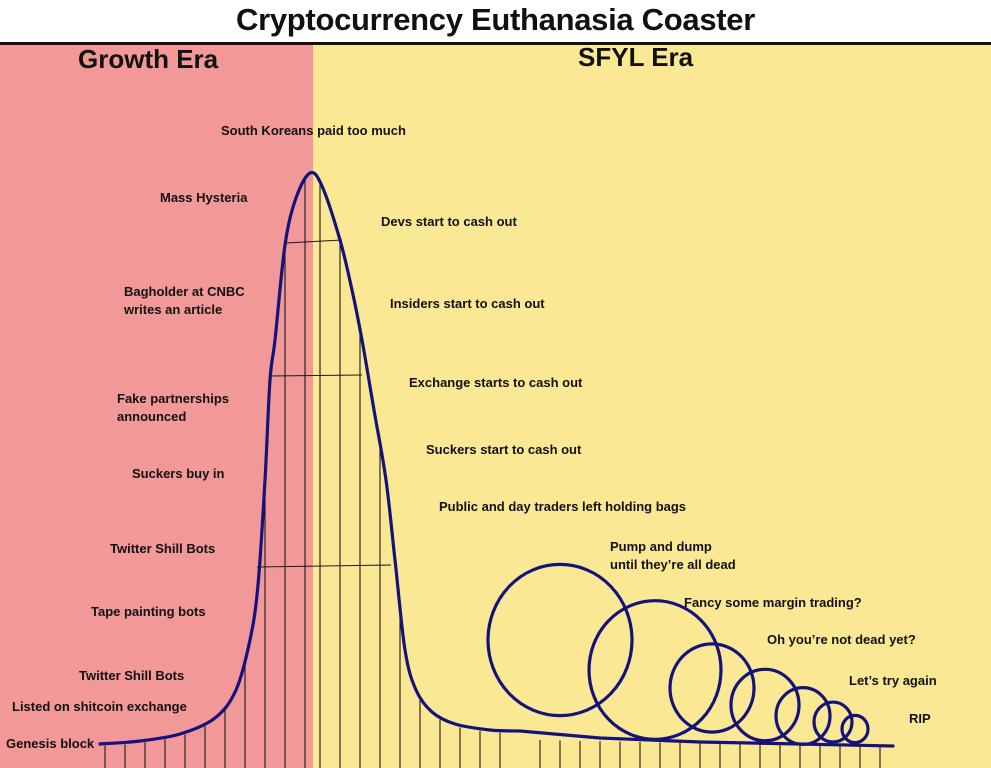 This screenshot has height=768, width=991. I want to click on label-public-holding-bags: Public and day traders left holding bags, so click(563, 506).